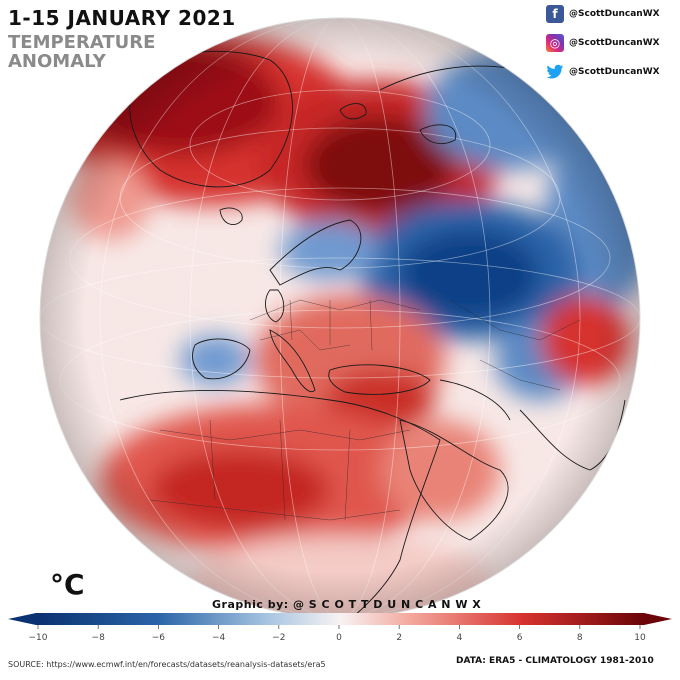 This screenshot has height=680, width=680. I want to click on colorbar-tick-label: 6, so click(520, 638).